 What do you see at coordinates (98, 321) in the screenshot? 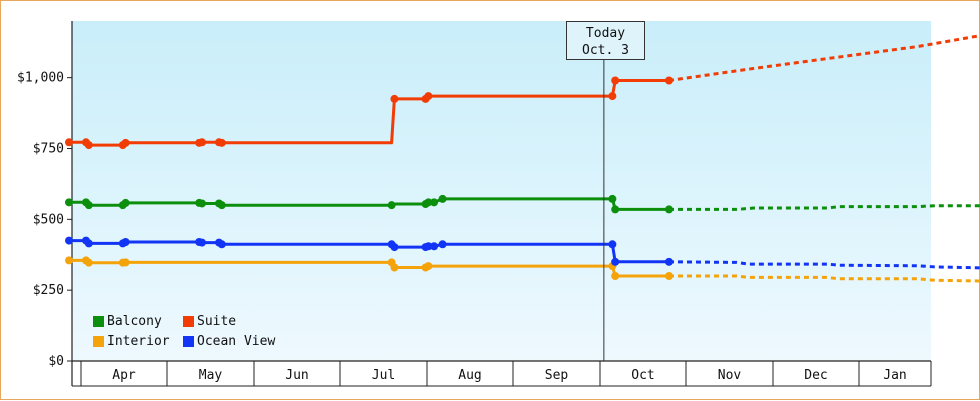
I see `legend-swatch-balcony` at bounding box center [98, 321].